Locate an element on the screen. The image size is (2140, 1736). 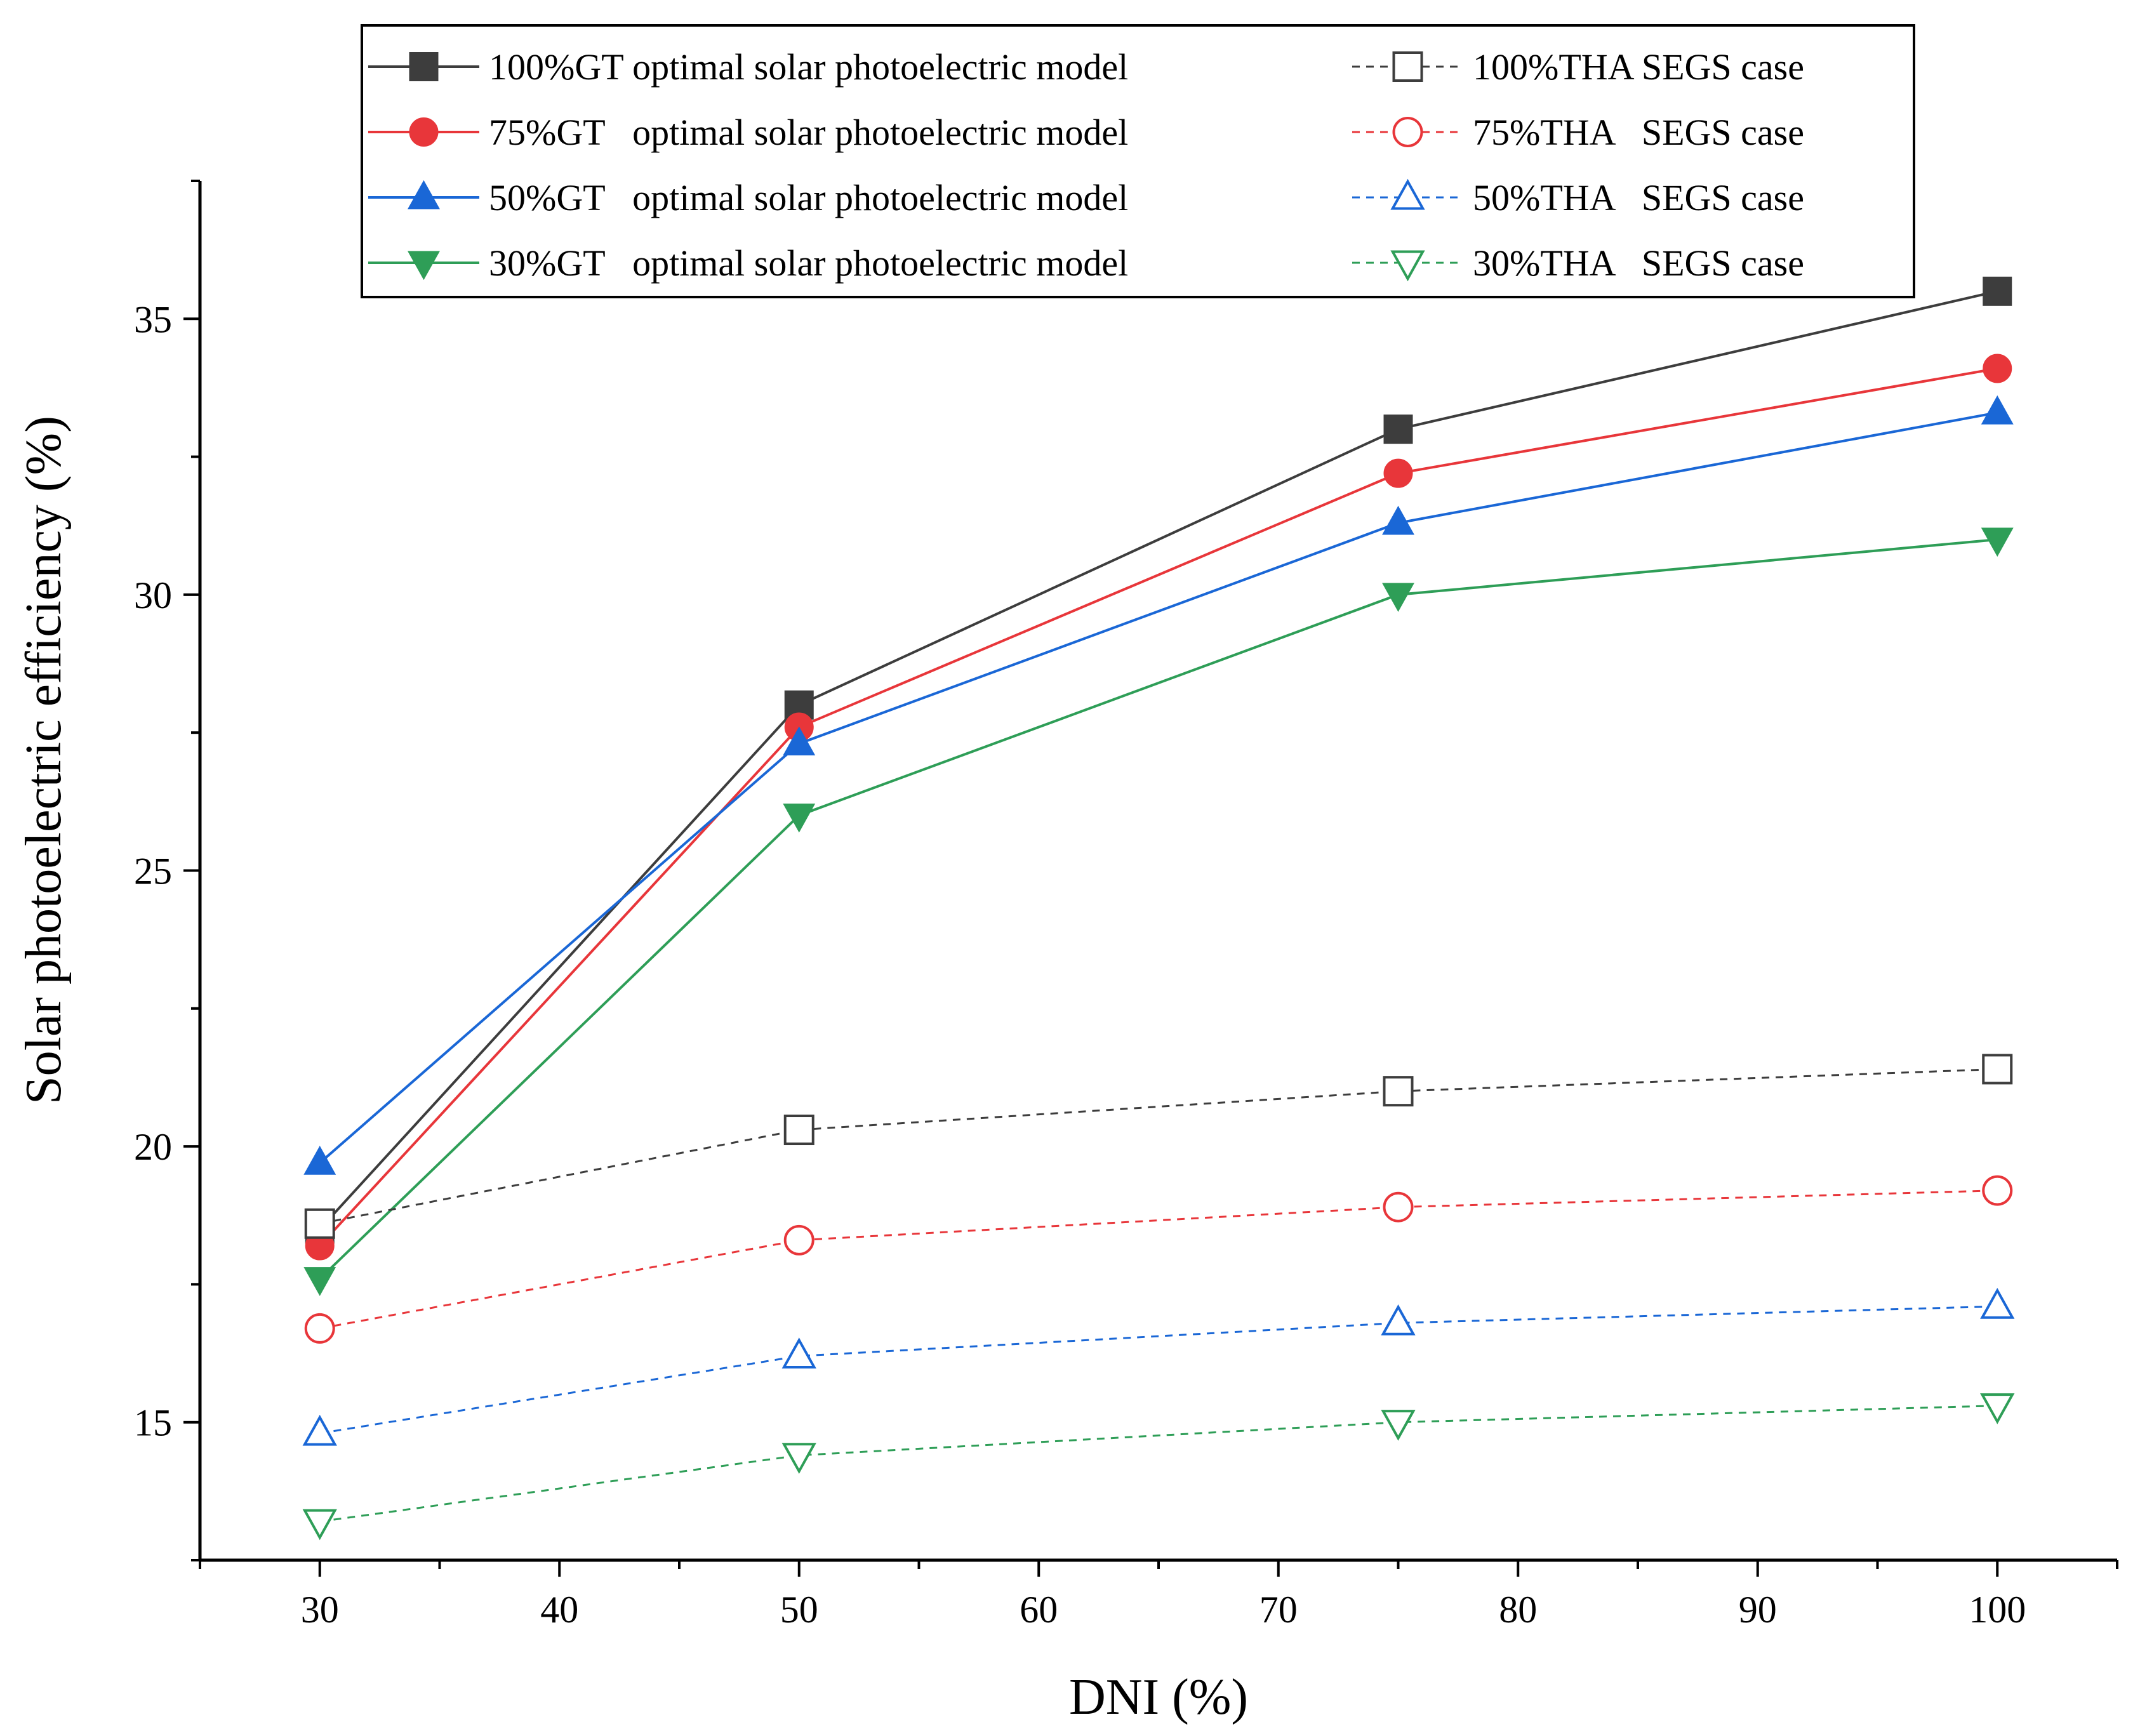
legend-item: 75%THA SEGS case is located at coordinates (1578, 132).